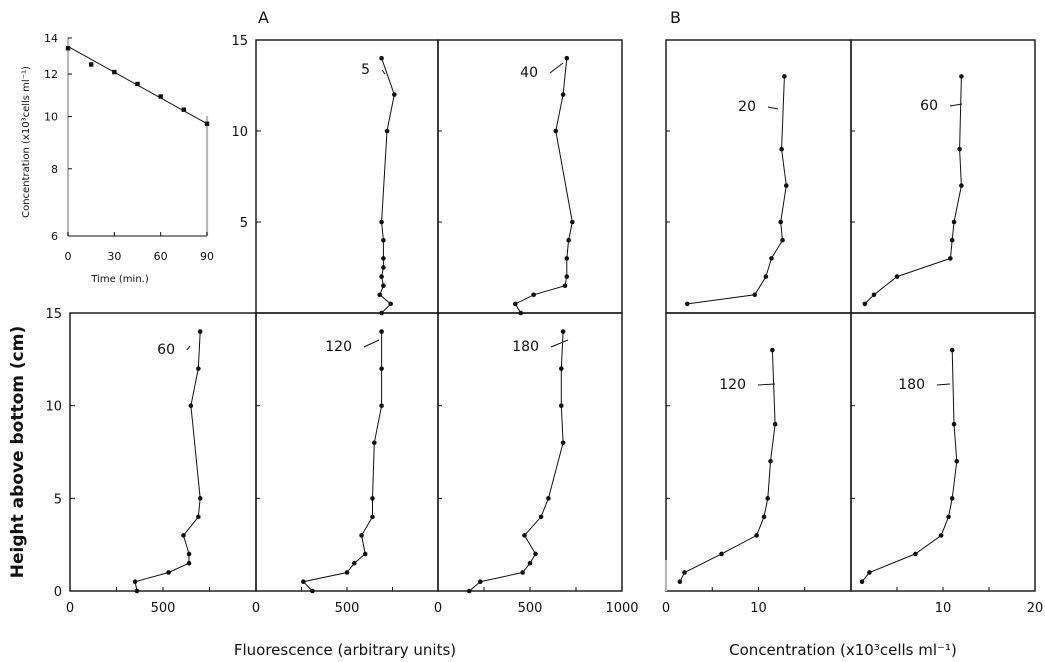 The width and height of the screenshot is (1045, 662). I want to click on inset-y-tick-label: 14, so click(51, 38).